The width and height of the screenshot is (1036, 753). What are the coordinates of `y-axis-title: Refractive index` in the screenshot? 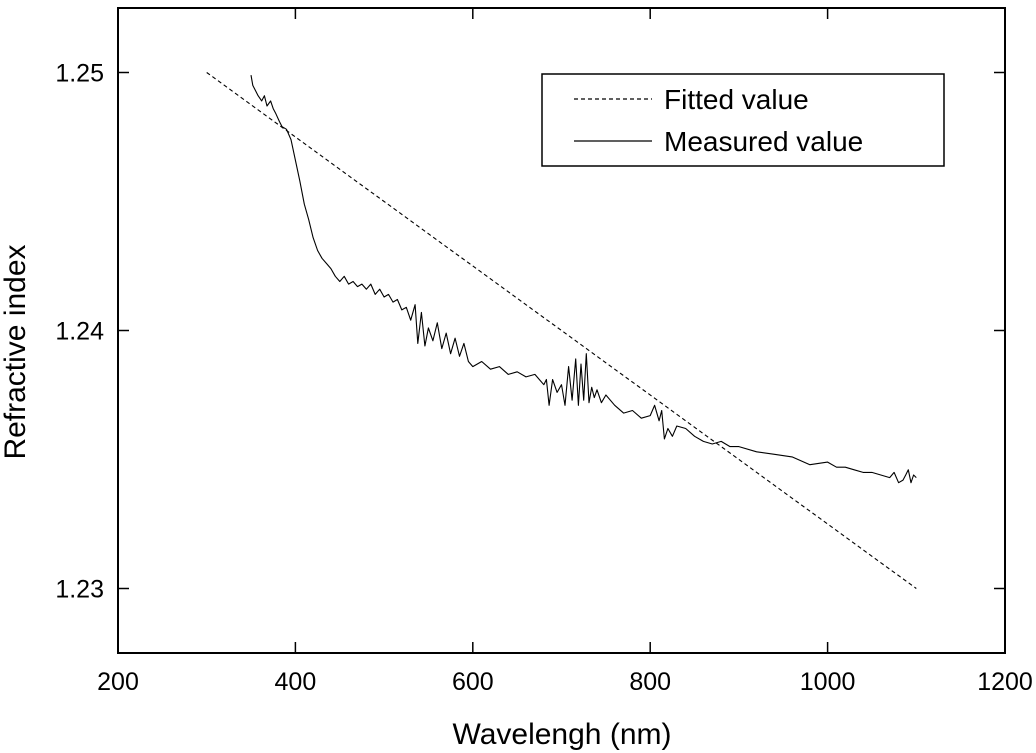 It's located at (16, 351).